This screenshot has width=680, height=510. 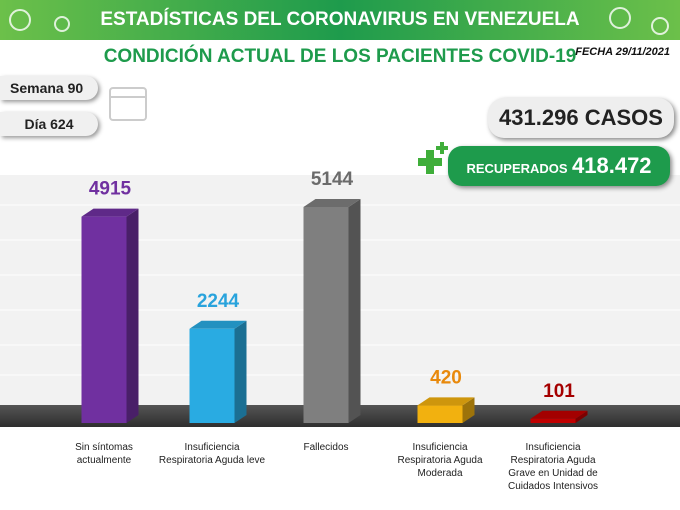 What do you see at coordinates (218, 301) in the screenshot?
I see `value-label: 2244` at bounding box center [218, 301].